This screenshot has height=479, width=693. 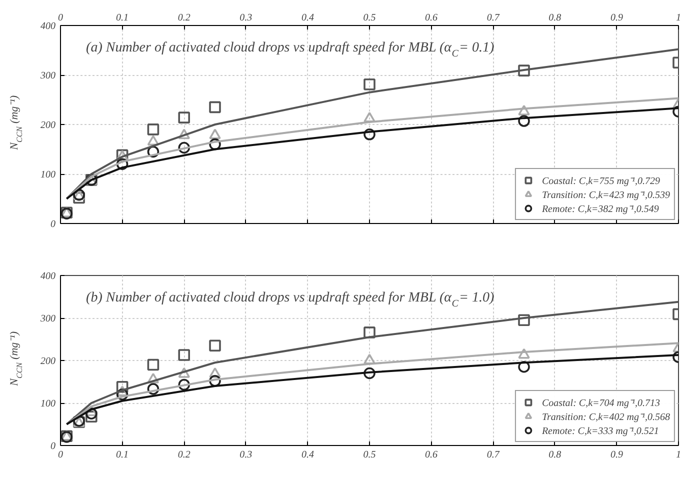 What do you see at coordinates (606, 417) in the screenshot?
I see `legend-label: Transition: C,k=402 mg⁻¹,0.568` at bounding box center [606, 417].